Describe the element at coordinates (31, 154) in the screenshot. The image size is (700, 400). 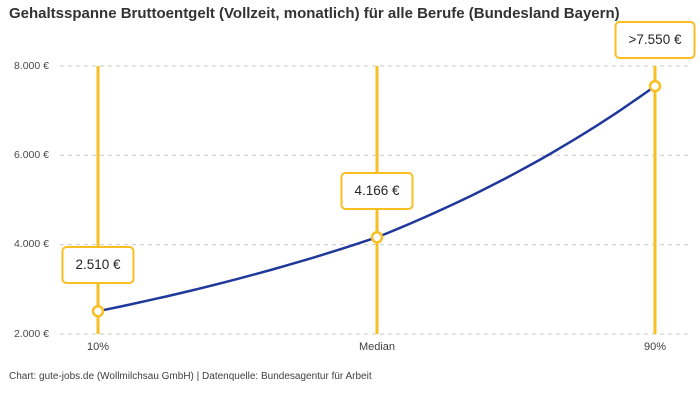
I see `y-axis-tick-label: 6.000 €` at that location.